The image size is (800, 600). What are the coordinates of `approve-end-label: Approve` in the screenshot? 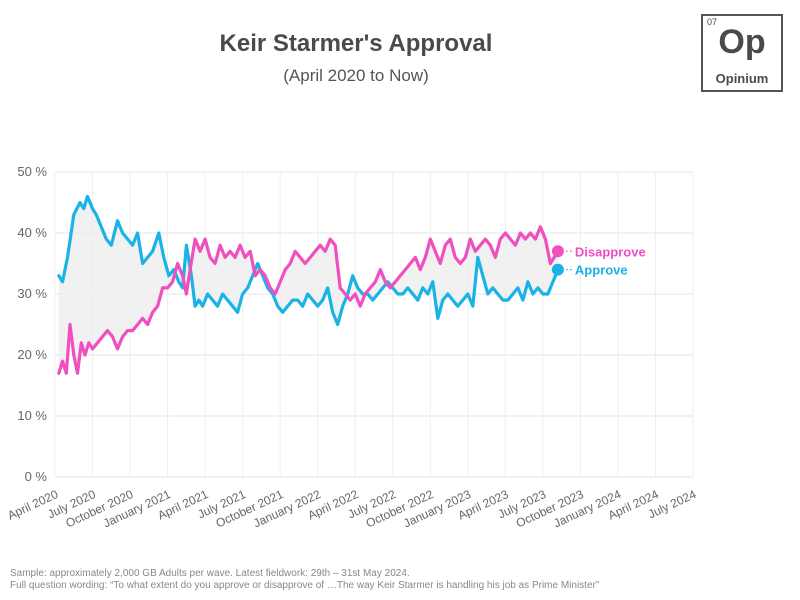 It's located at (601, 270).